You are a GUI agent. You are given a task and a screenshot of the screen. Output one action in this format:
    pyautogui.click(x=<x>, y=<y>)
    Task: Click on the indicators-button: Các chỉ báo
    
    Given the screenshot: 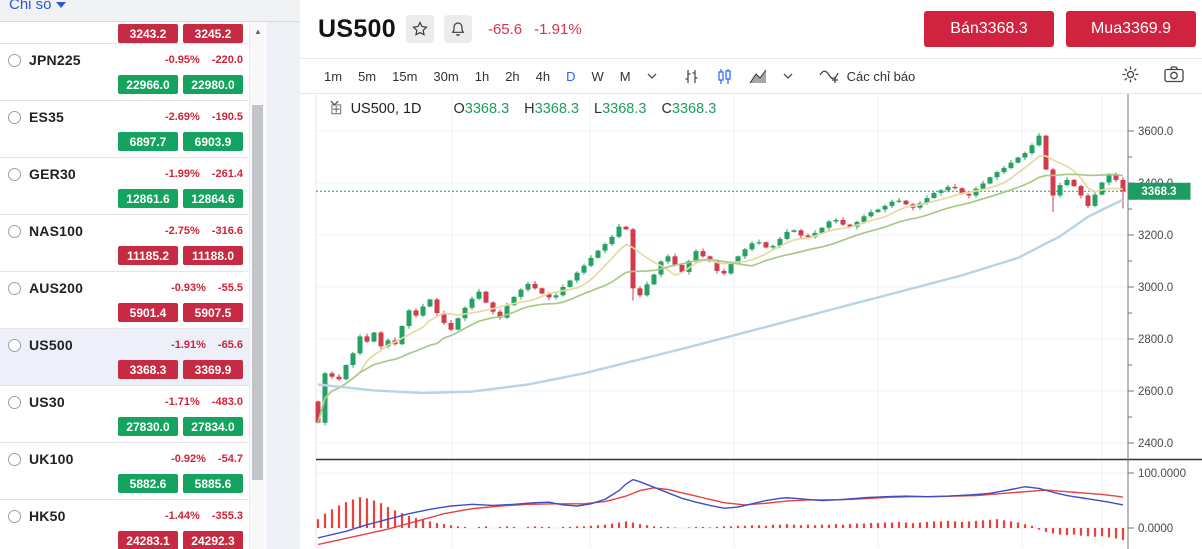 What is the action you would take?
    pyautogui.click(x=867, y=76)
    